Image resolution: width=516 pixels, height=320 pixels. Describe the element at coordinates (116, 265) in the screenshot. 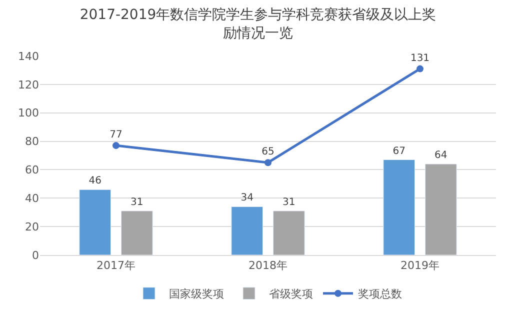

I see `x-tick-label: 2017年` at that location.